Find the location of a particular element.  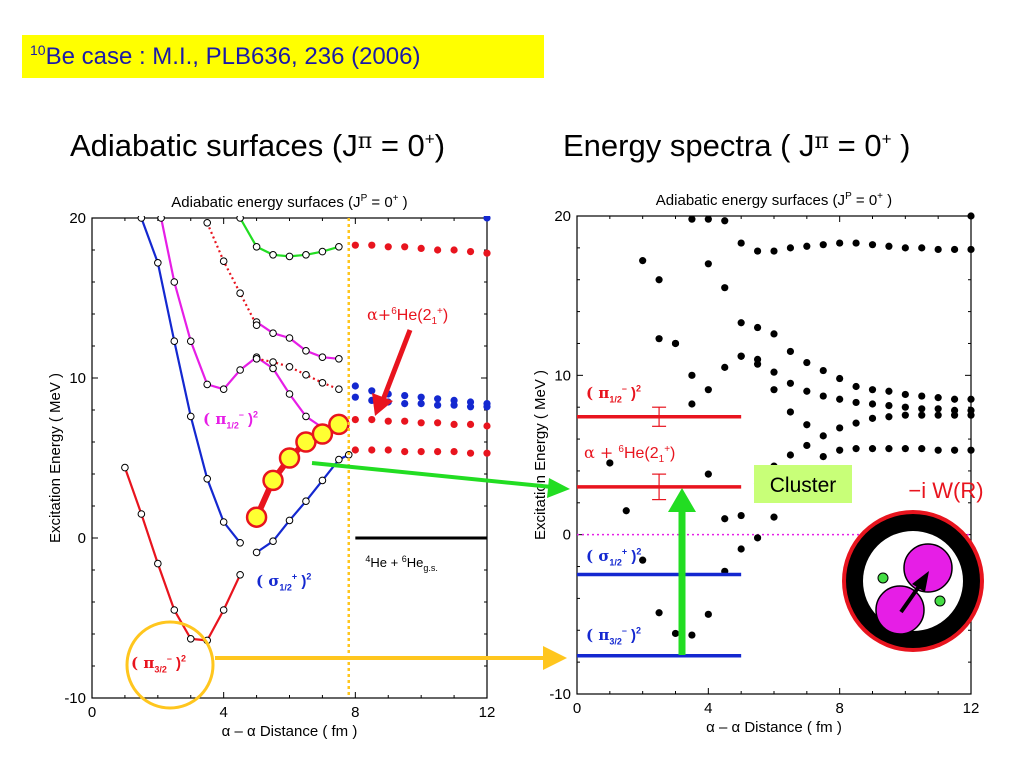

absorption-label: −i W(R) is located at coordinates (945, 490).